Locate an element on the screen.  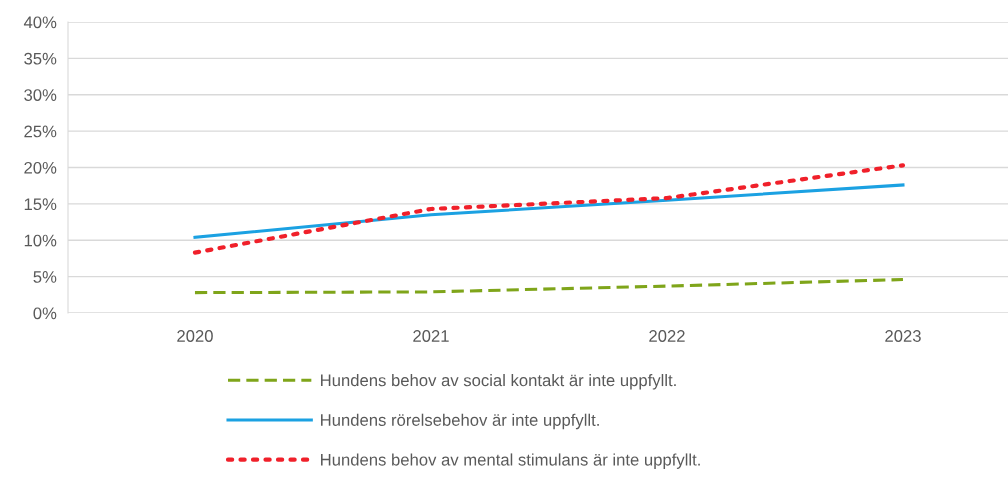
y-tick-label: 5% is located at coordinates (45, 277).